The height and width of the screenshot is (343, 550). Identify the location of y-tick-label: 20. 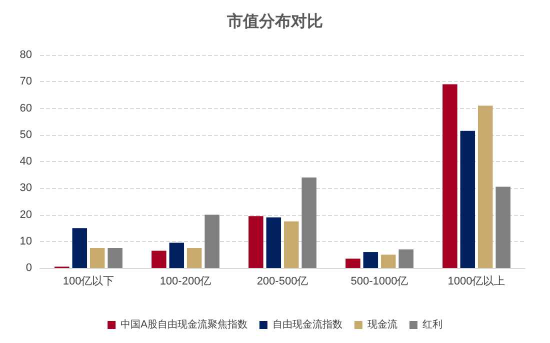
(26, 214).